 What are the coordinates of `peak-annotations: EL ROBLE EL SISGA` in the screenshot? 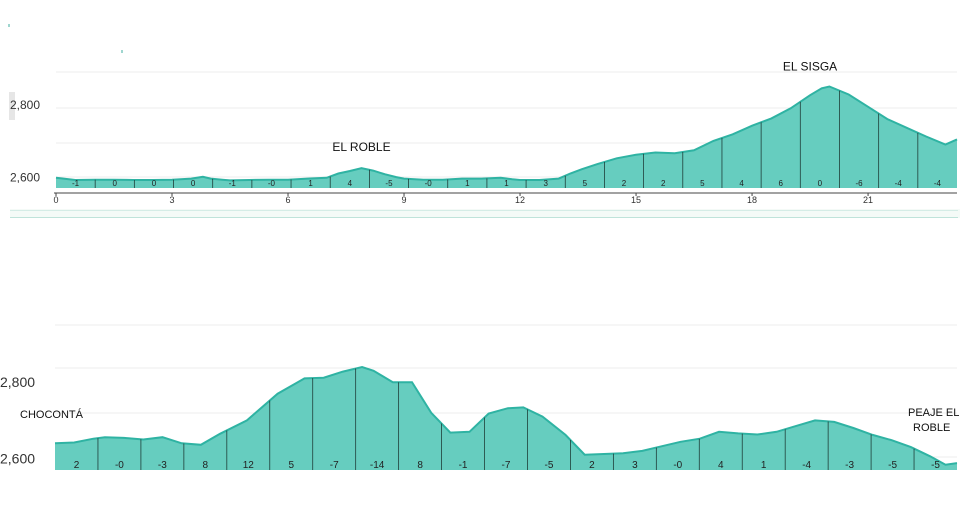 It's located at (584, 107).